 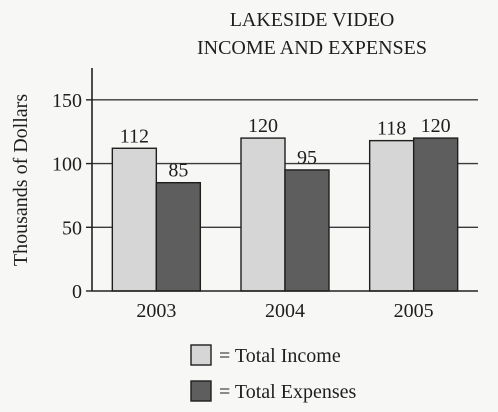 What do you see at coordinates (21, 180) in the screenshot?
I see `y-axis-title: Thousands of Dollars` at bounding box center [21, 180].